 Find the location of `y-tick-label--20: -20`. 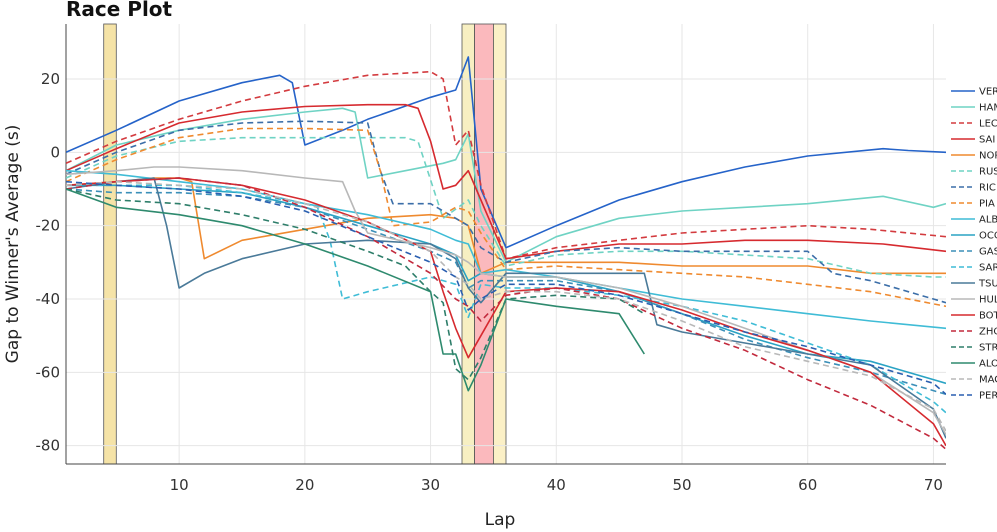

y-tick-label--20: -20 is located at coordinates (48, 226).